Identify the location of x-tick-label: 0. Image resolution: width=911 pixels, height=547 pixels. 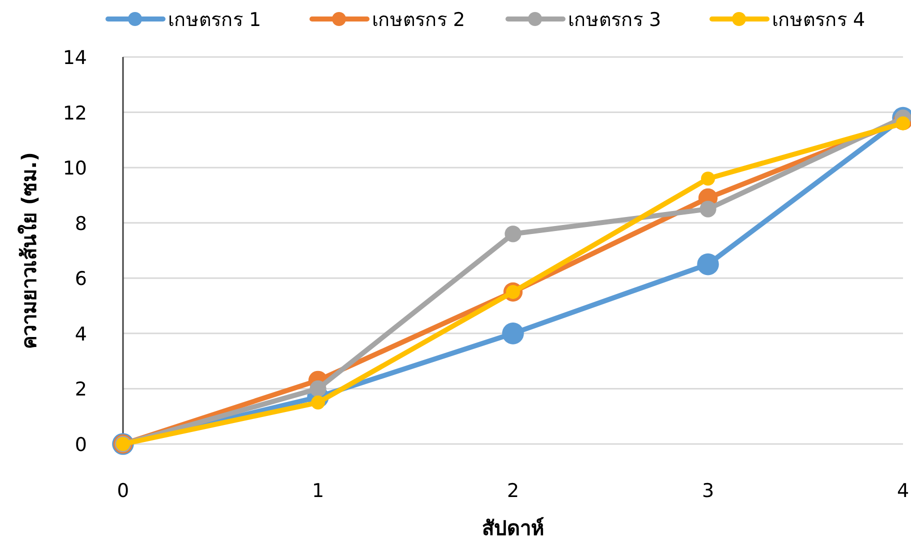
(123, 491).